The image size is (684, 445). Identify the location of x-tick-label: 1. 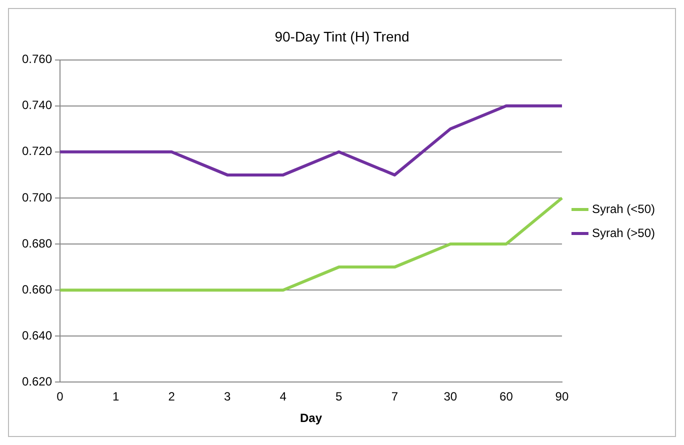
(116, 397).